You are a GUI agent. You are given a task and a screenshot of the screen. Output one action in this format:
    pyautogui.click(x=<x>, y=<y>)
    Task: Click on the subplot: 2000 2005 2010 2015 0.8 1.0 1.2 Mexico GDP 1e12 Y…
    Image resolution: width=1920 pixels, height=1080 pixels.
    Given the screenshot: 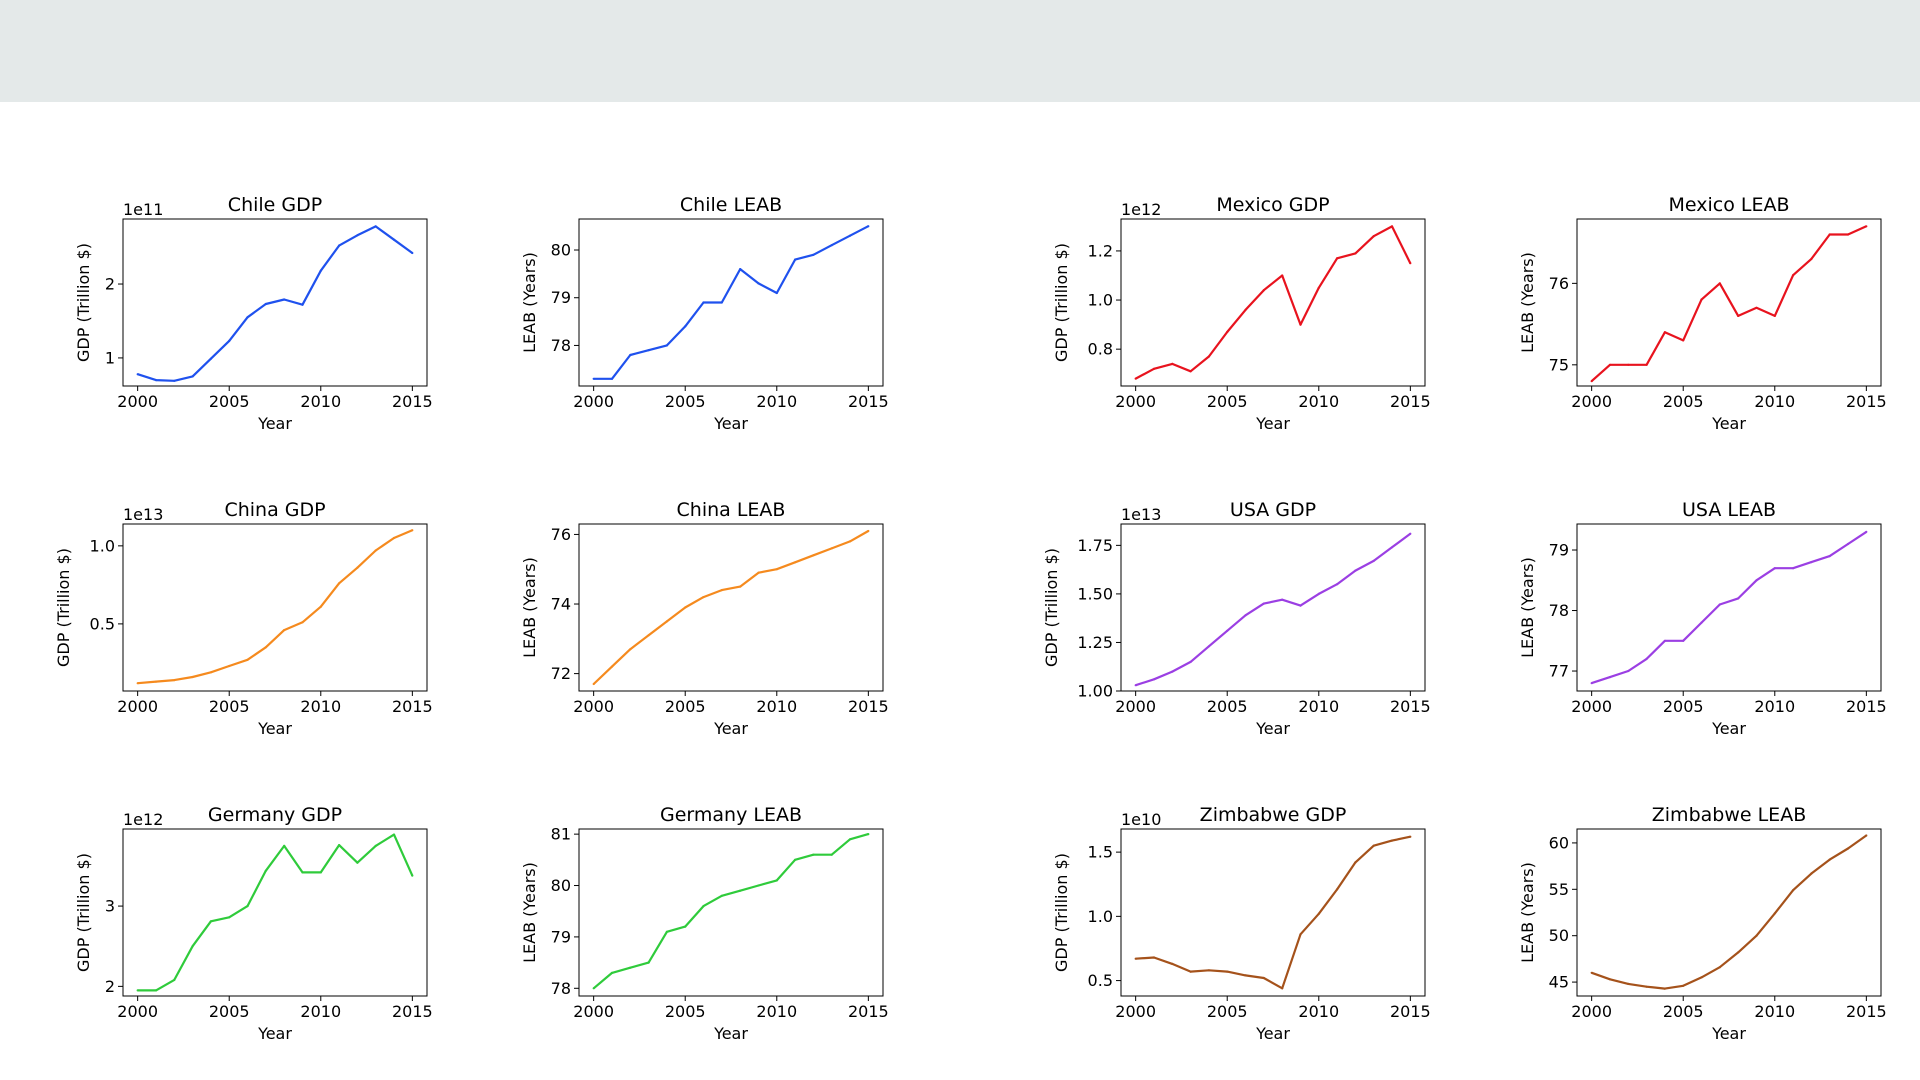 What is the action you would take?
    pyautogui.click(x=1241, y=313)
    